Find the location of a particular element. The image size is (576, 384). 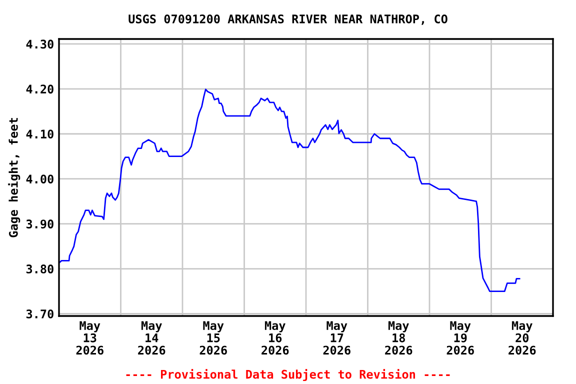

x-tick-label: May 20 2026 is located at coordinates (522, 338).